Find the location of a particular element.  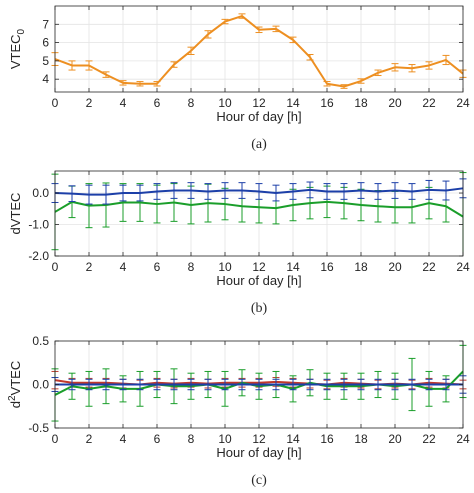

y-tick-label: 0.5 is located at coordinates (40, 341).